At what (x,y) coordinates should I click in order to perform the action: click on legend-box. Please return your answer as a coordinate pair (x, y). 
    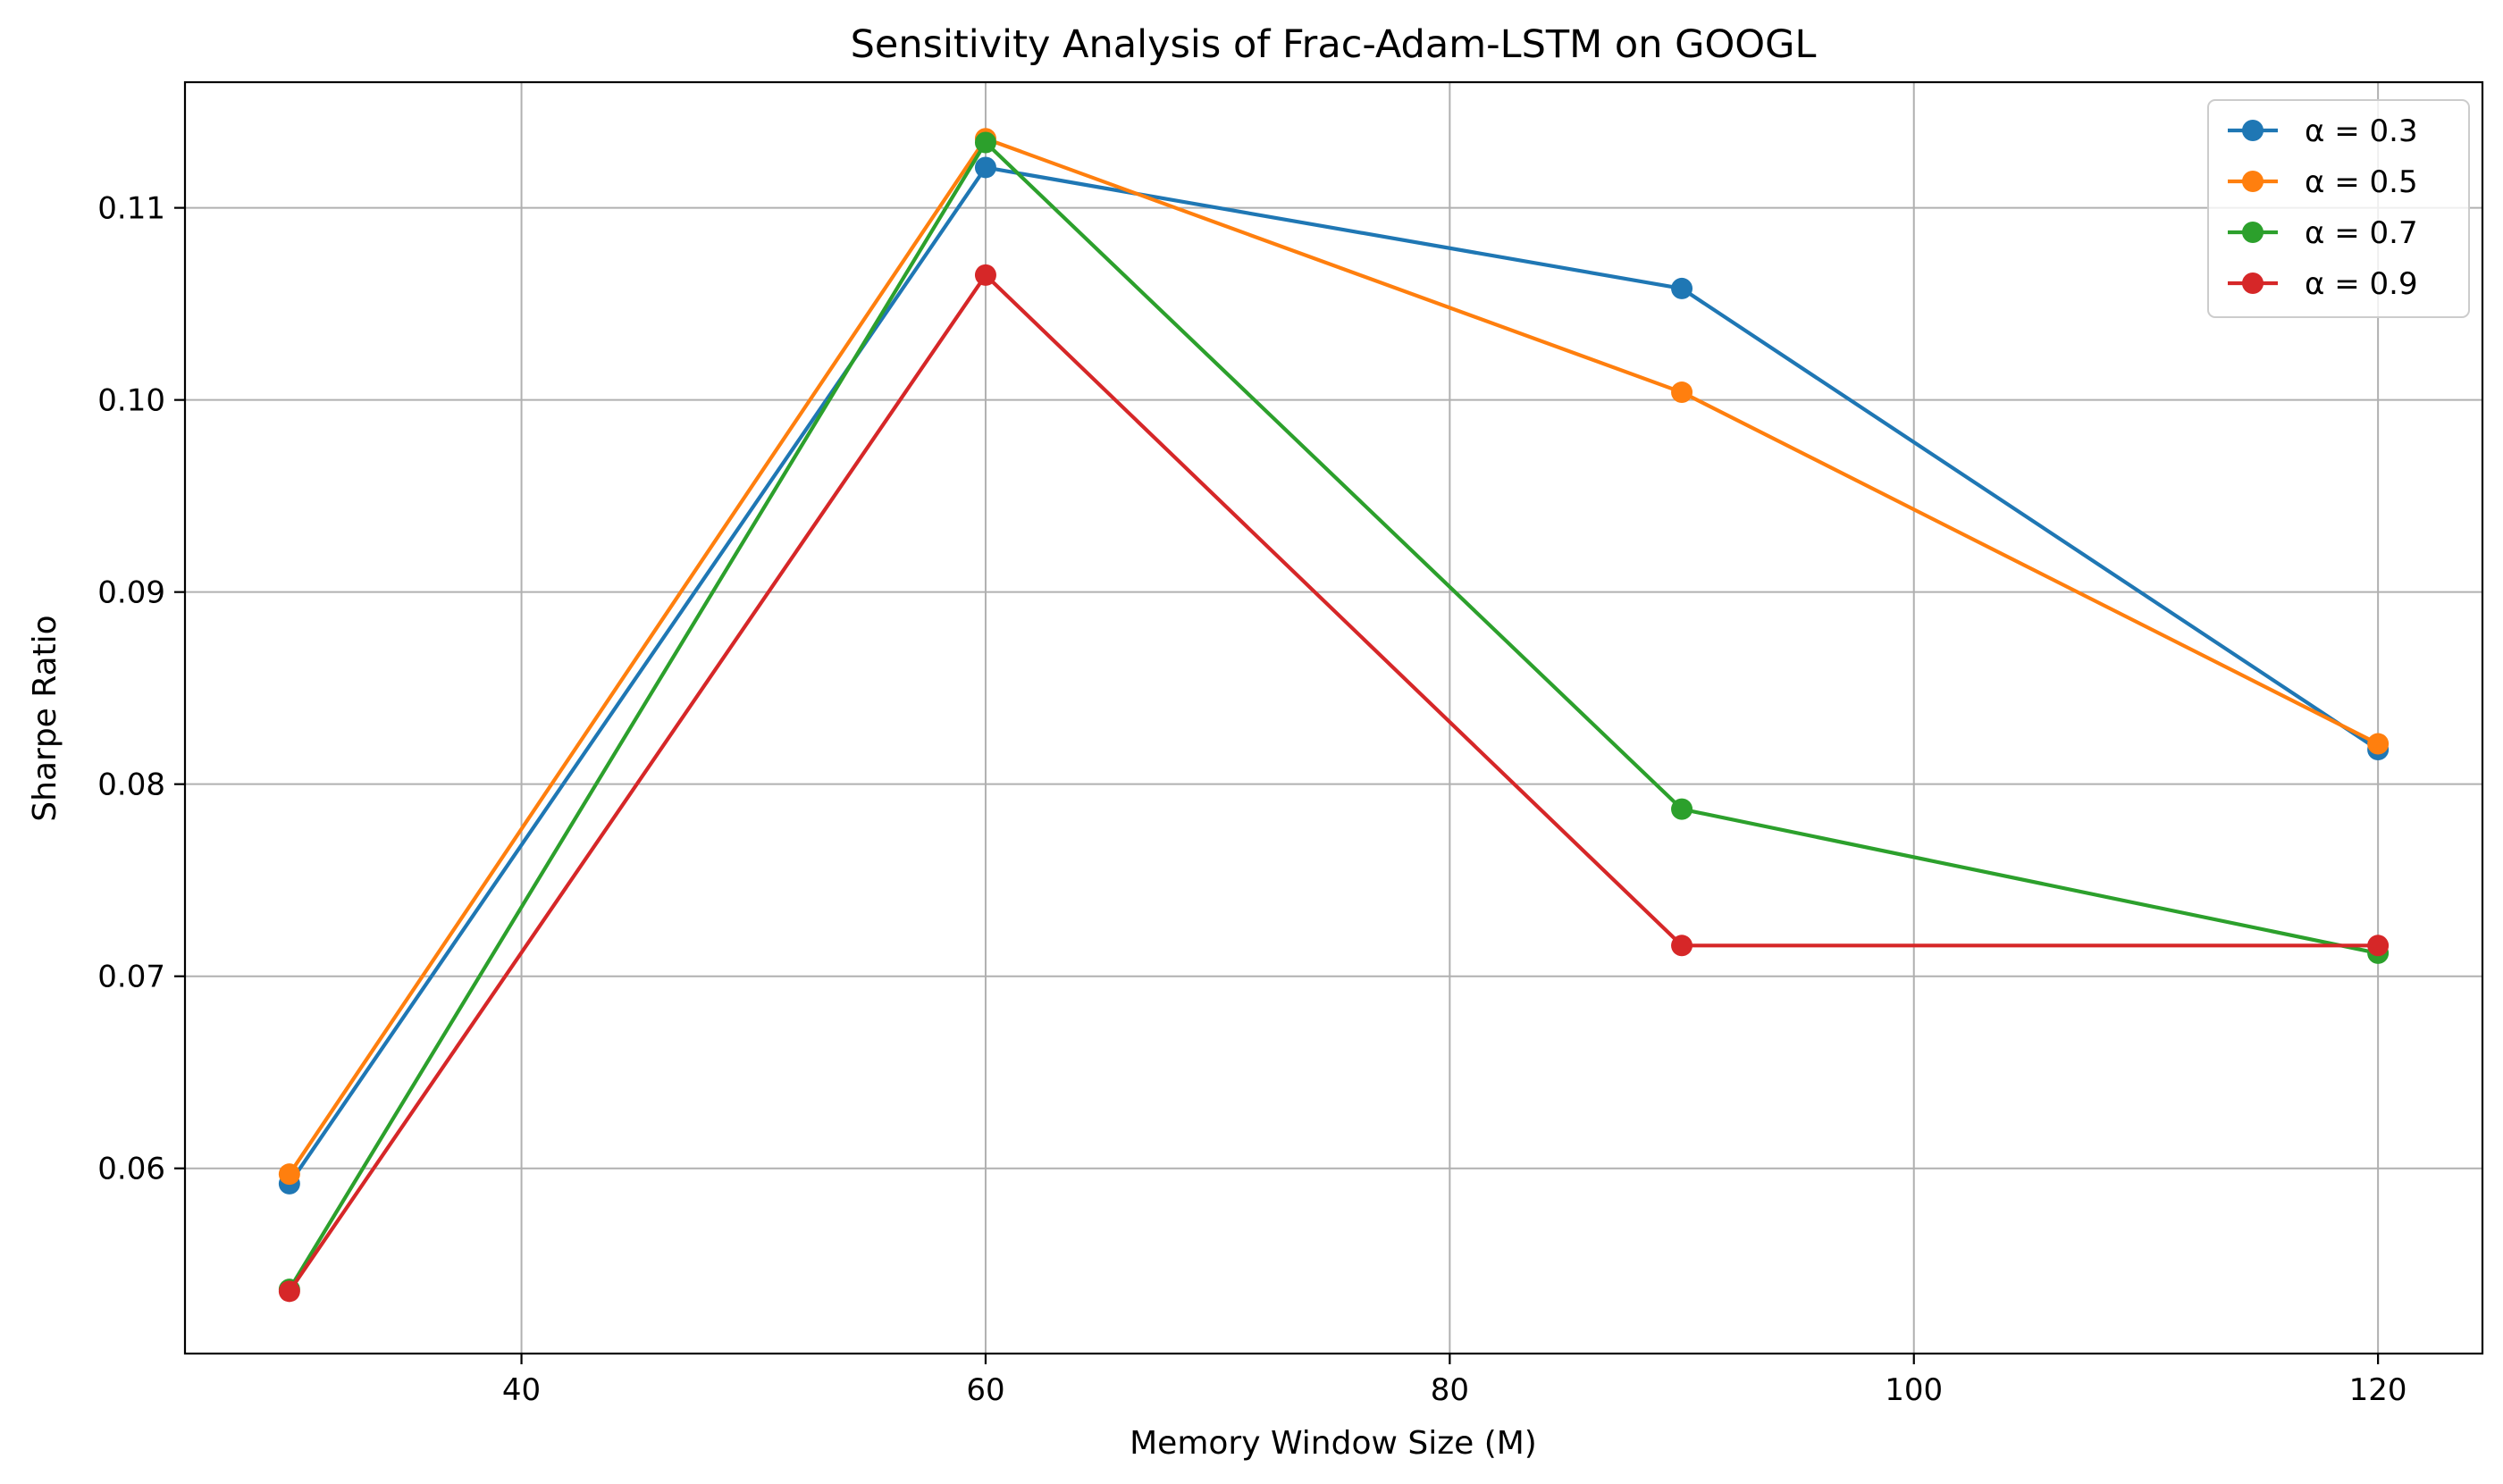
    Looking at the image, I should click on (2338, 209).